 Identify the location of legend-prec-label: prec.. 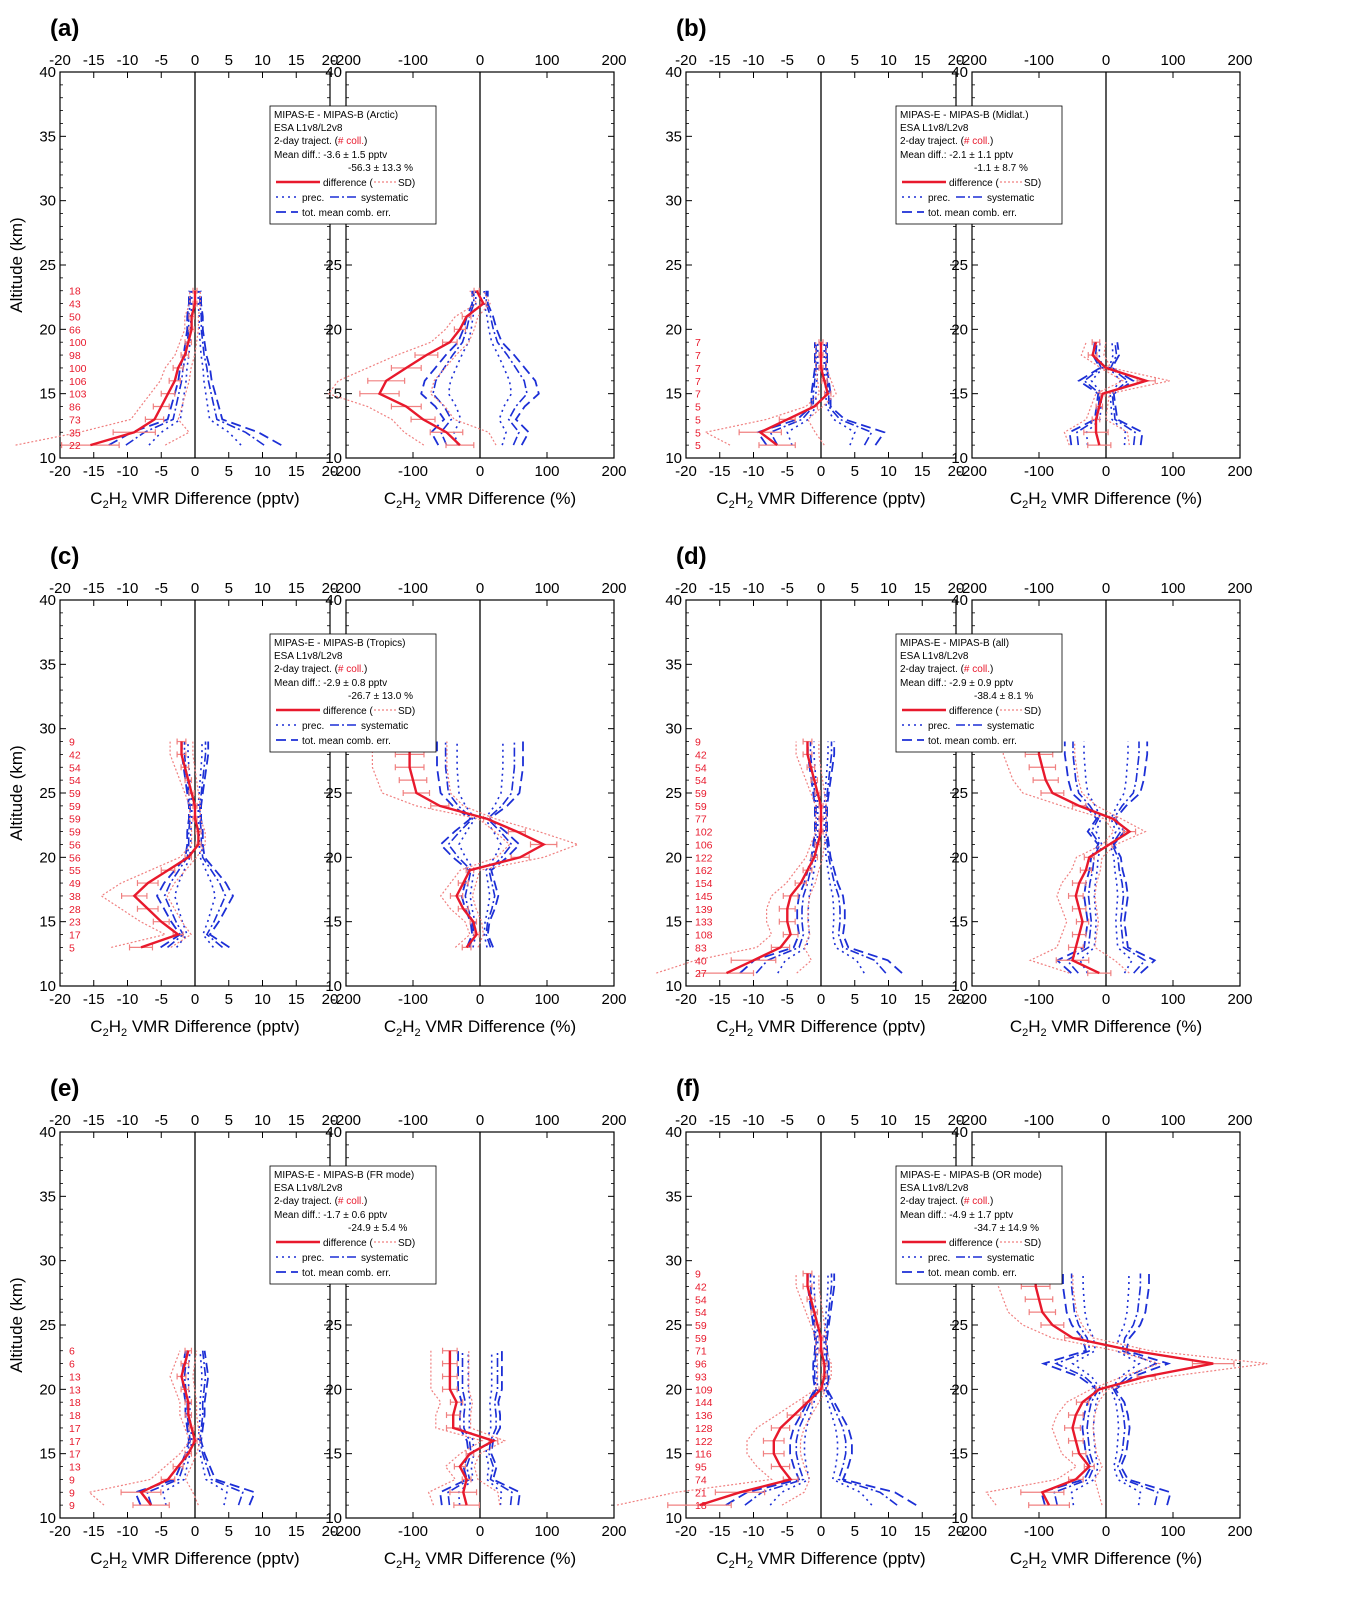
(313, 726).